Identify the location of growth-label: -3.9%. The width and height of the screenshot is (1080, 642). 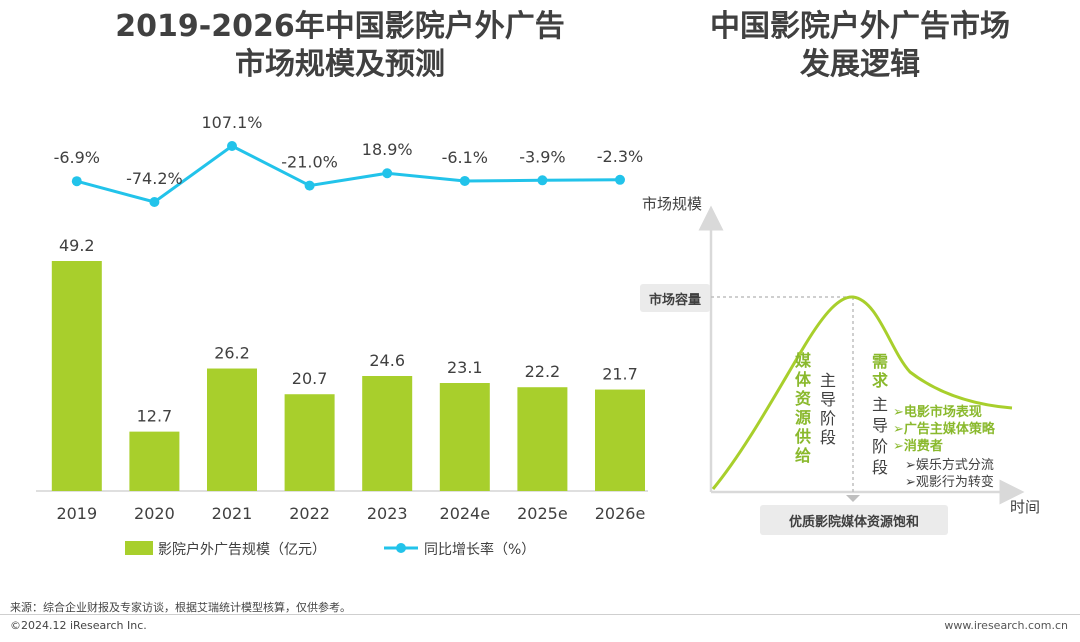
(542, 156).